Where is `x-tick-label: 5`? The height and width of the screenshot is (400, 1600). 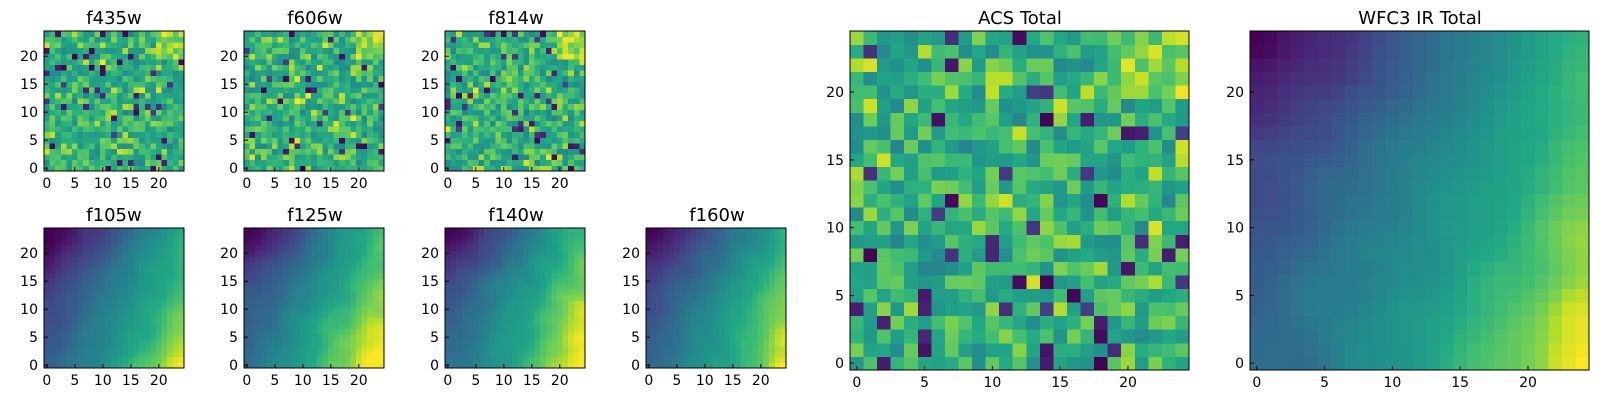
x-tick-label: 5 is located at coordinates (274, 184).